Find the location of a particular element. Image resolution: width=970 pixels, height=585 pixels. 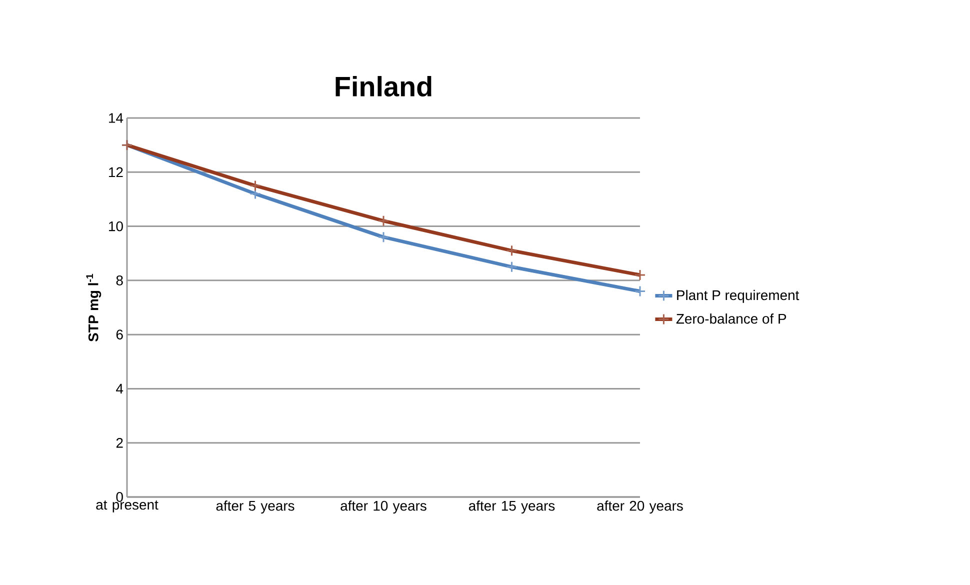

x-tick-label: after 20 years is located at coordinates (640, 507).